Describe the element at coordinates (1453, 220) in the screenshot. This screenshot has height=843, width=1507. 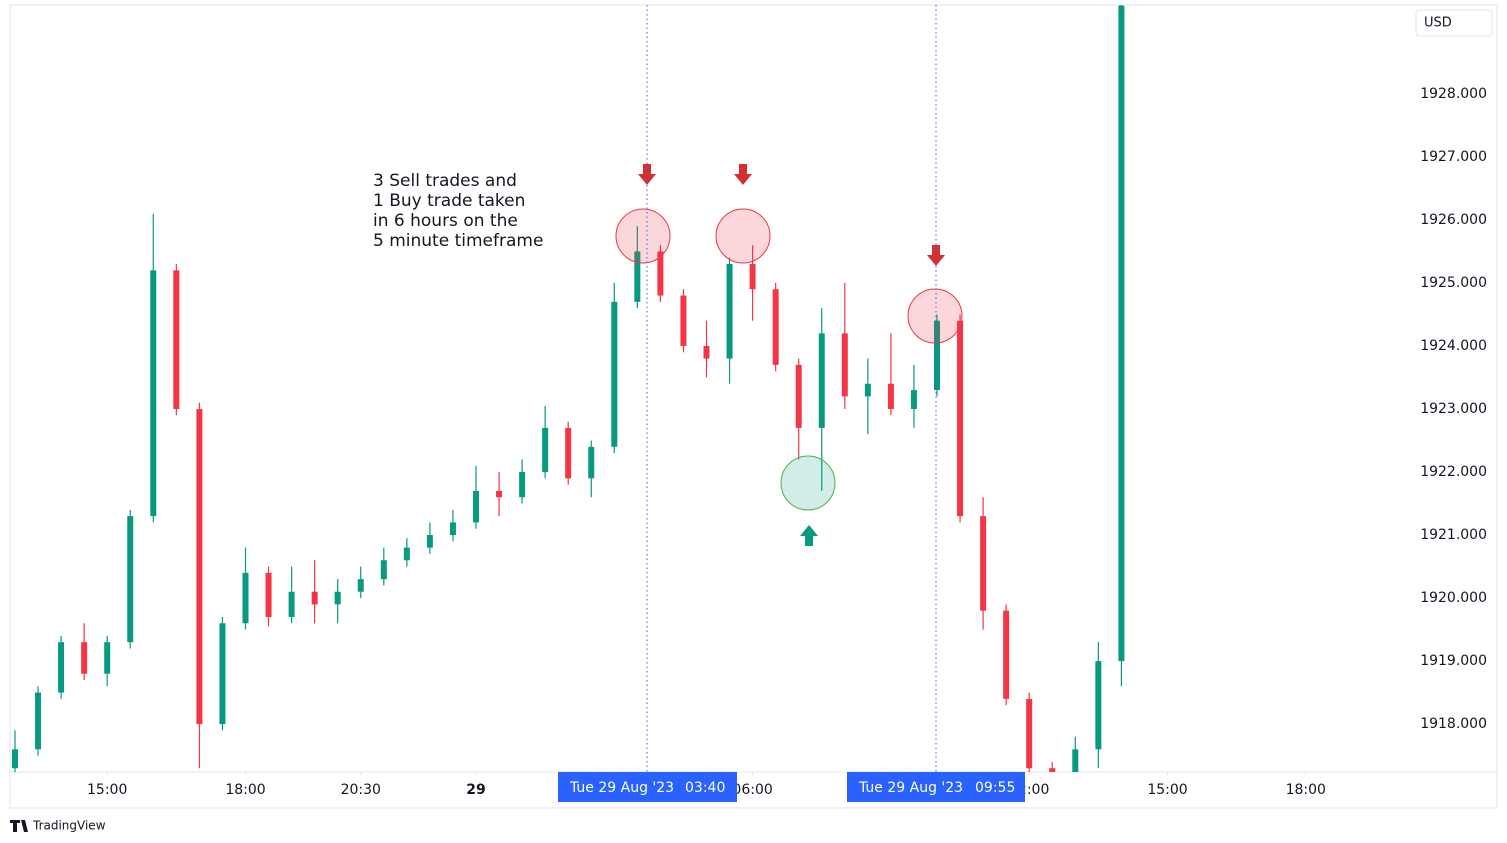
I see `y-tick-label: 1926.000` at that location.